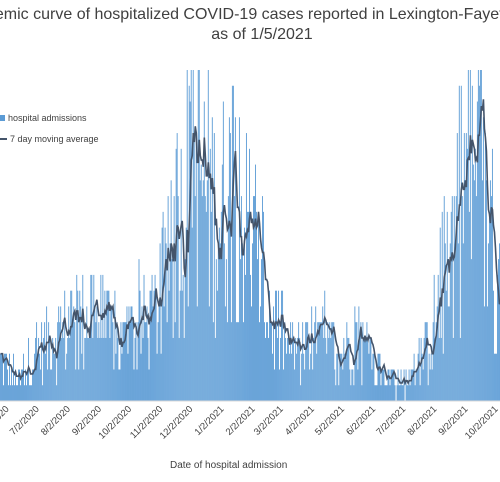  I want to click on legend-swatch-bar, so click(2, 118).